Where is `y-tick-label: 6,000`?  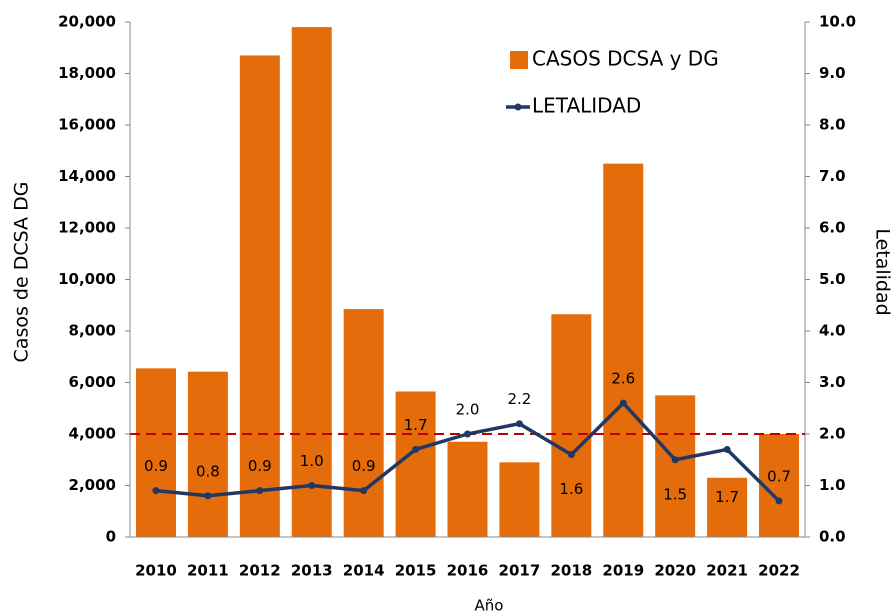 y-tick-label: 6,000 is located at coordinates (92, 382).